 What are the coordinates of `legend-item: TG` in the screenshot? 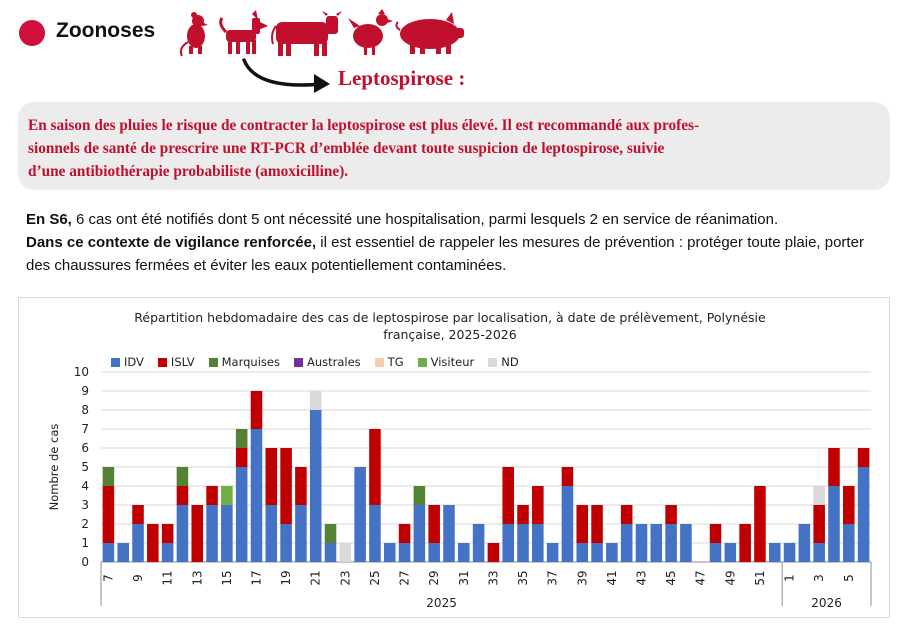 It's located at (389, 362).